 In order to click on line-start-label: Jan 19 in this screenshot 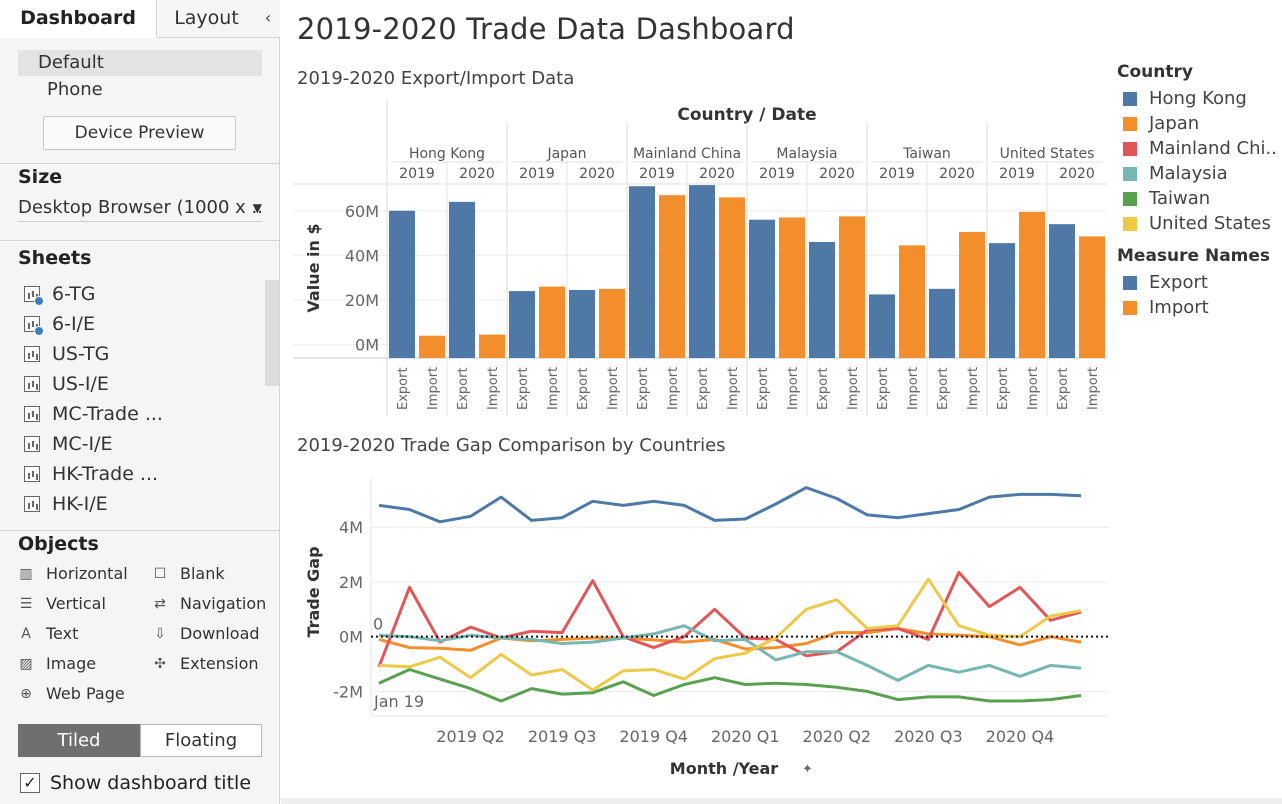, I will do `click(398, 701)`.